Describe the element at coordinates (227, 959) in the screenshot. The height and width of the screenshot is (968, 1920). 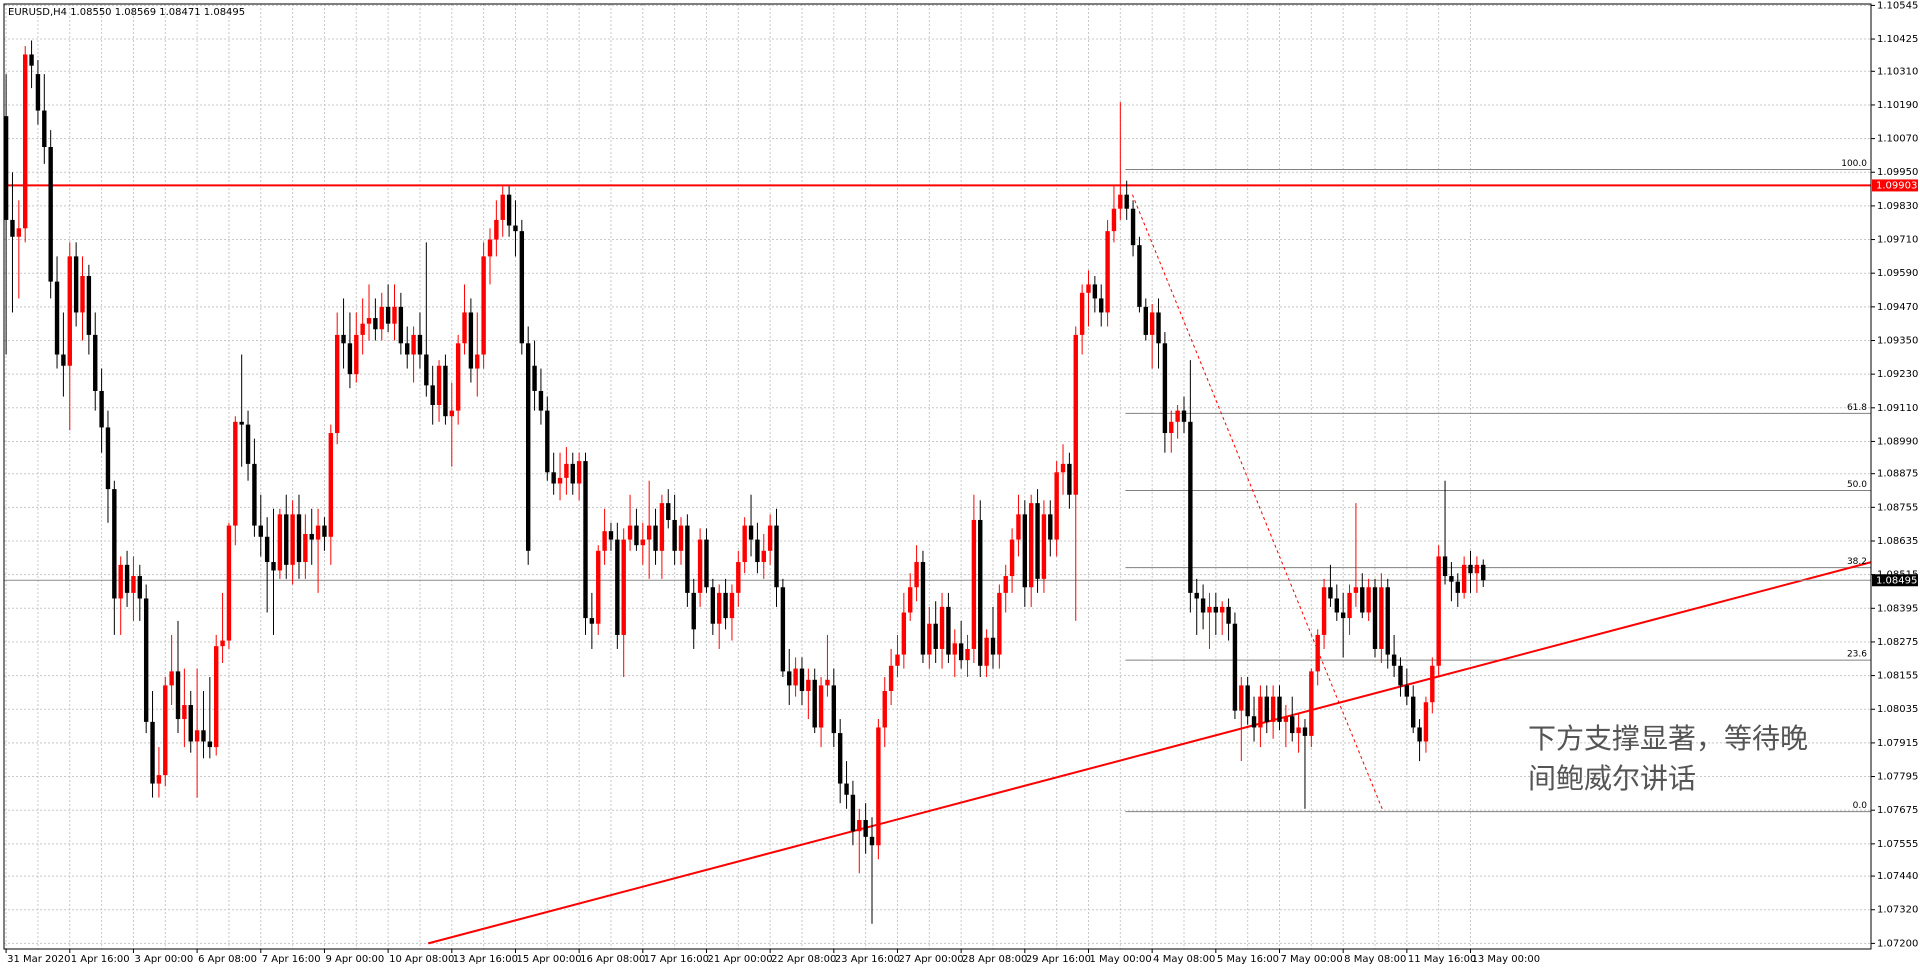
I see `x-tick-label: 6 Apr 08:00` at that location.